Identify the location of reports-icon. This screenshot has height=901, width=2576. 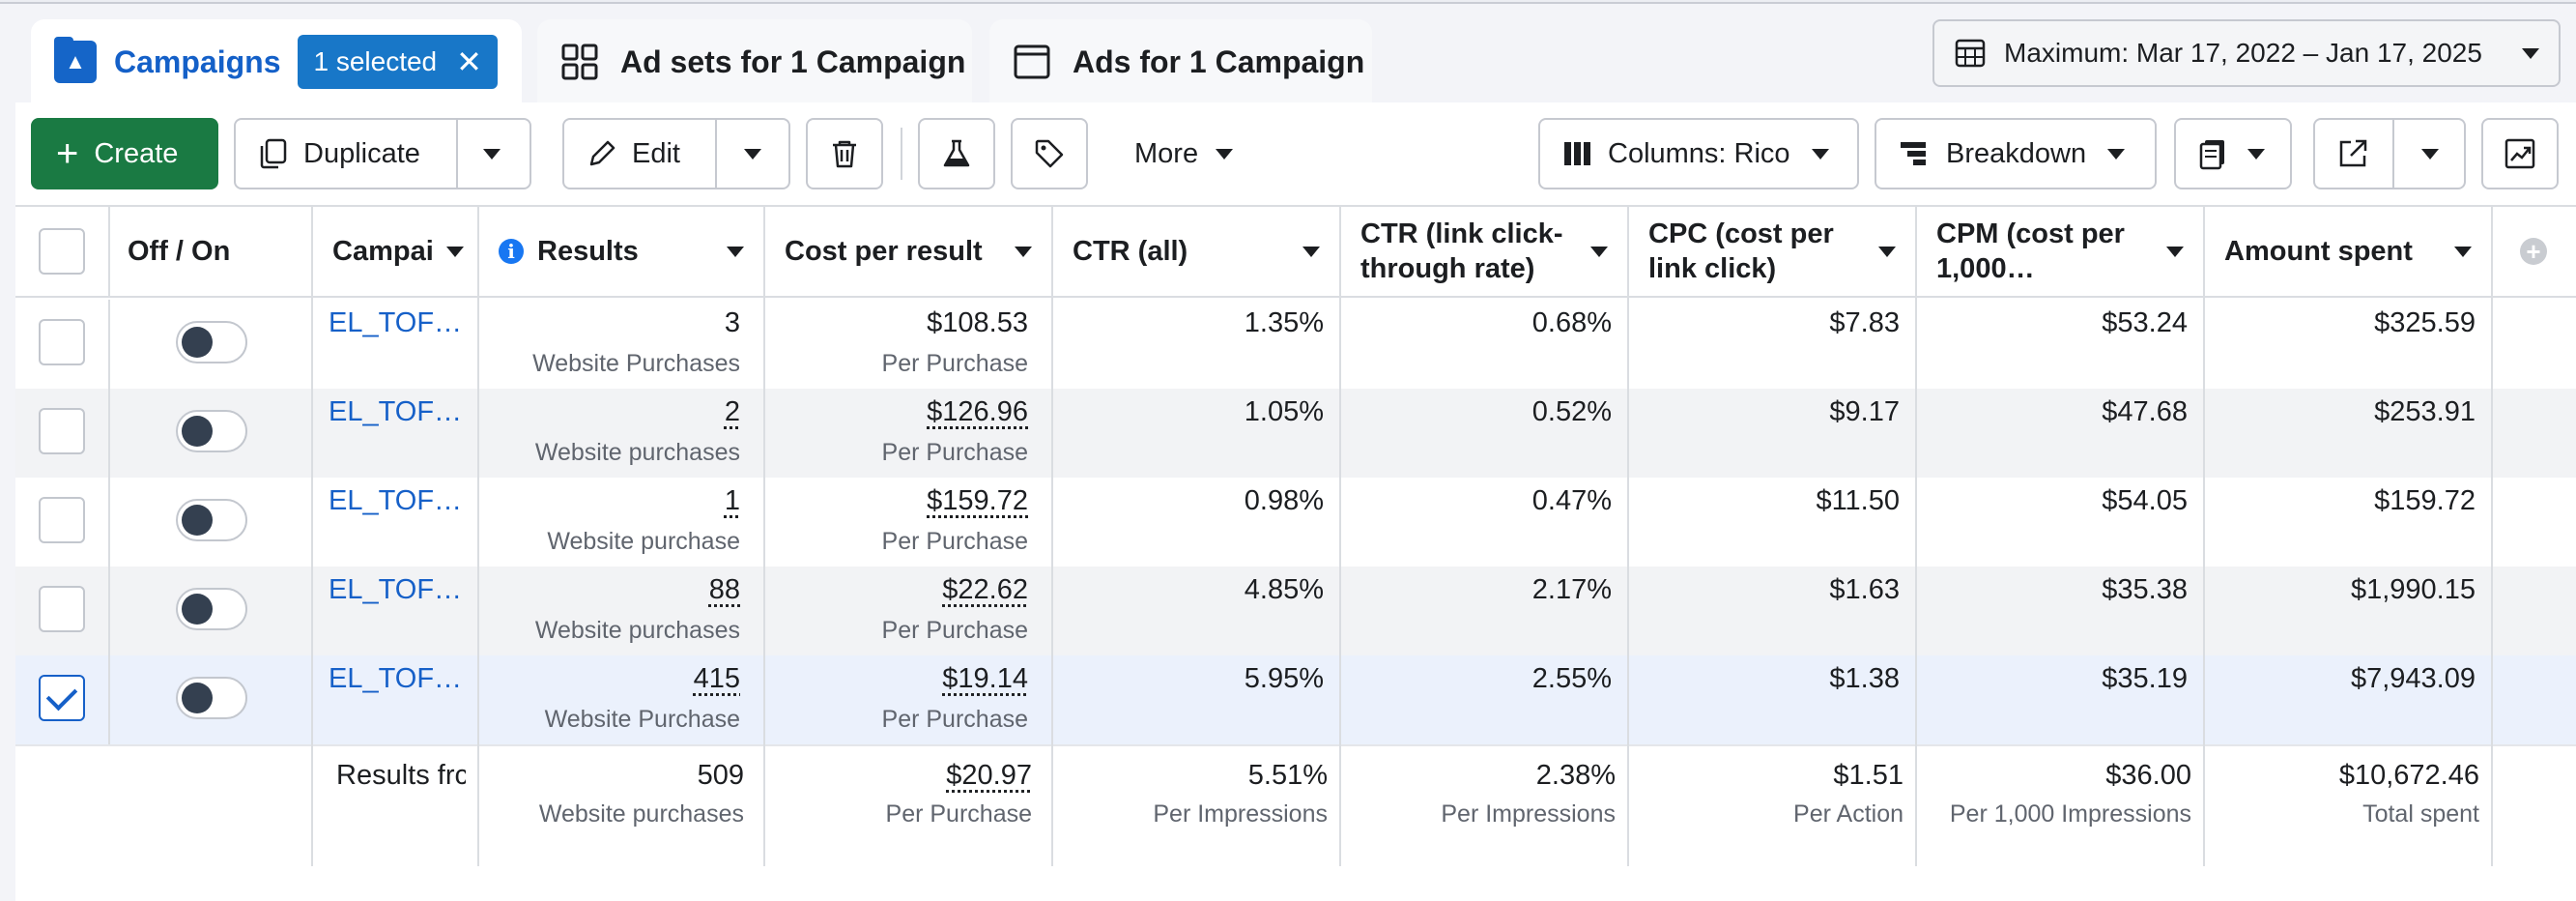
(2211, 155).